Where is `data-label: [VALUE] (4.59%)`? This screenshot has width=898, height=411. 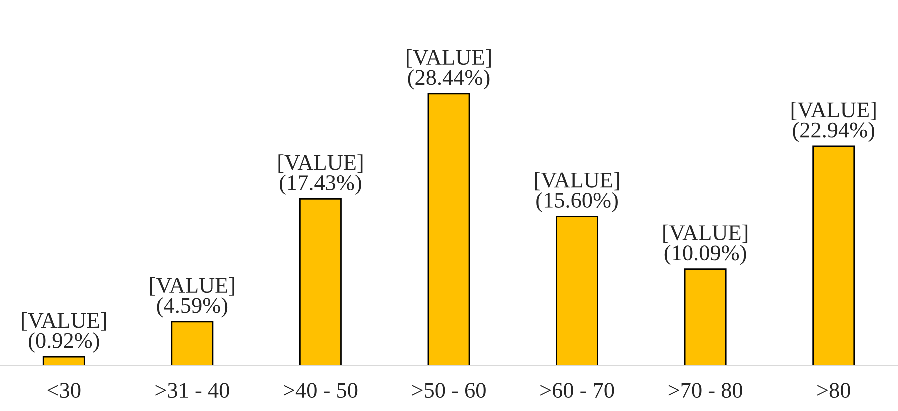 data-label: [VALUE] (4.59%) is located at coordinates (192, 297).